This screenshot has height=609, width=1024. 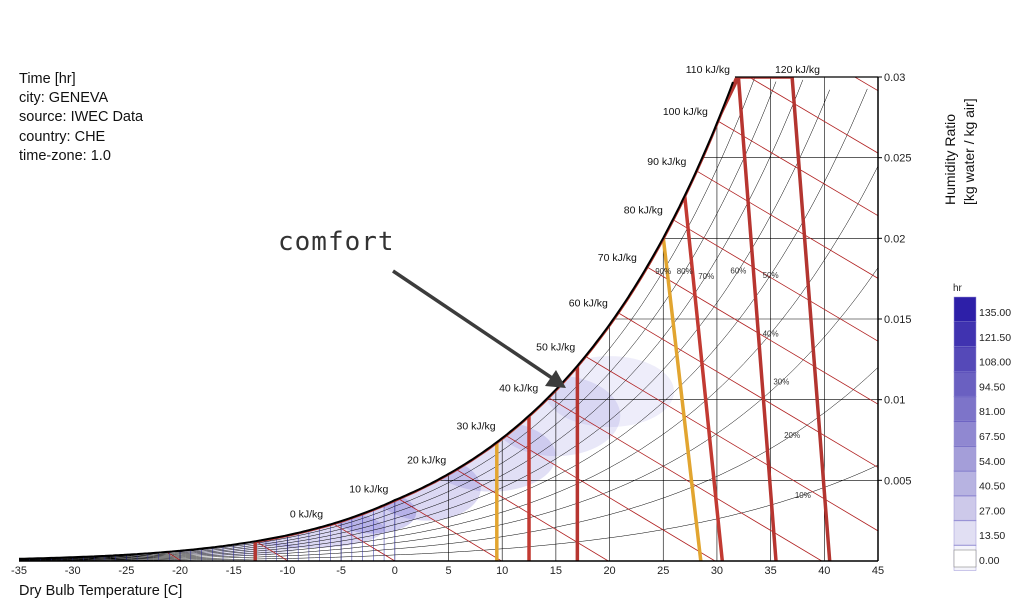 What do you see at coordinates (797, 70) in the screenshot?
I see `enthalpy-label: 120 kJ/kg` at bounding box center [797, 70].